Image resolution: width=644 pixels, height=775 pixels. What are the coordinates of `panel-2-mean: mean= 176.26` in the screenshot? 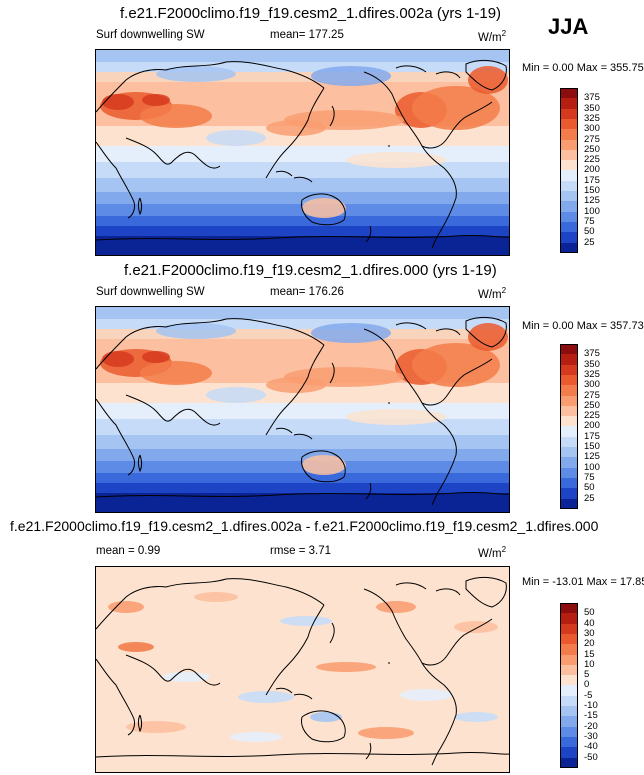 It's located at (307, 292).